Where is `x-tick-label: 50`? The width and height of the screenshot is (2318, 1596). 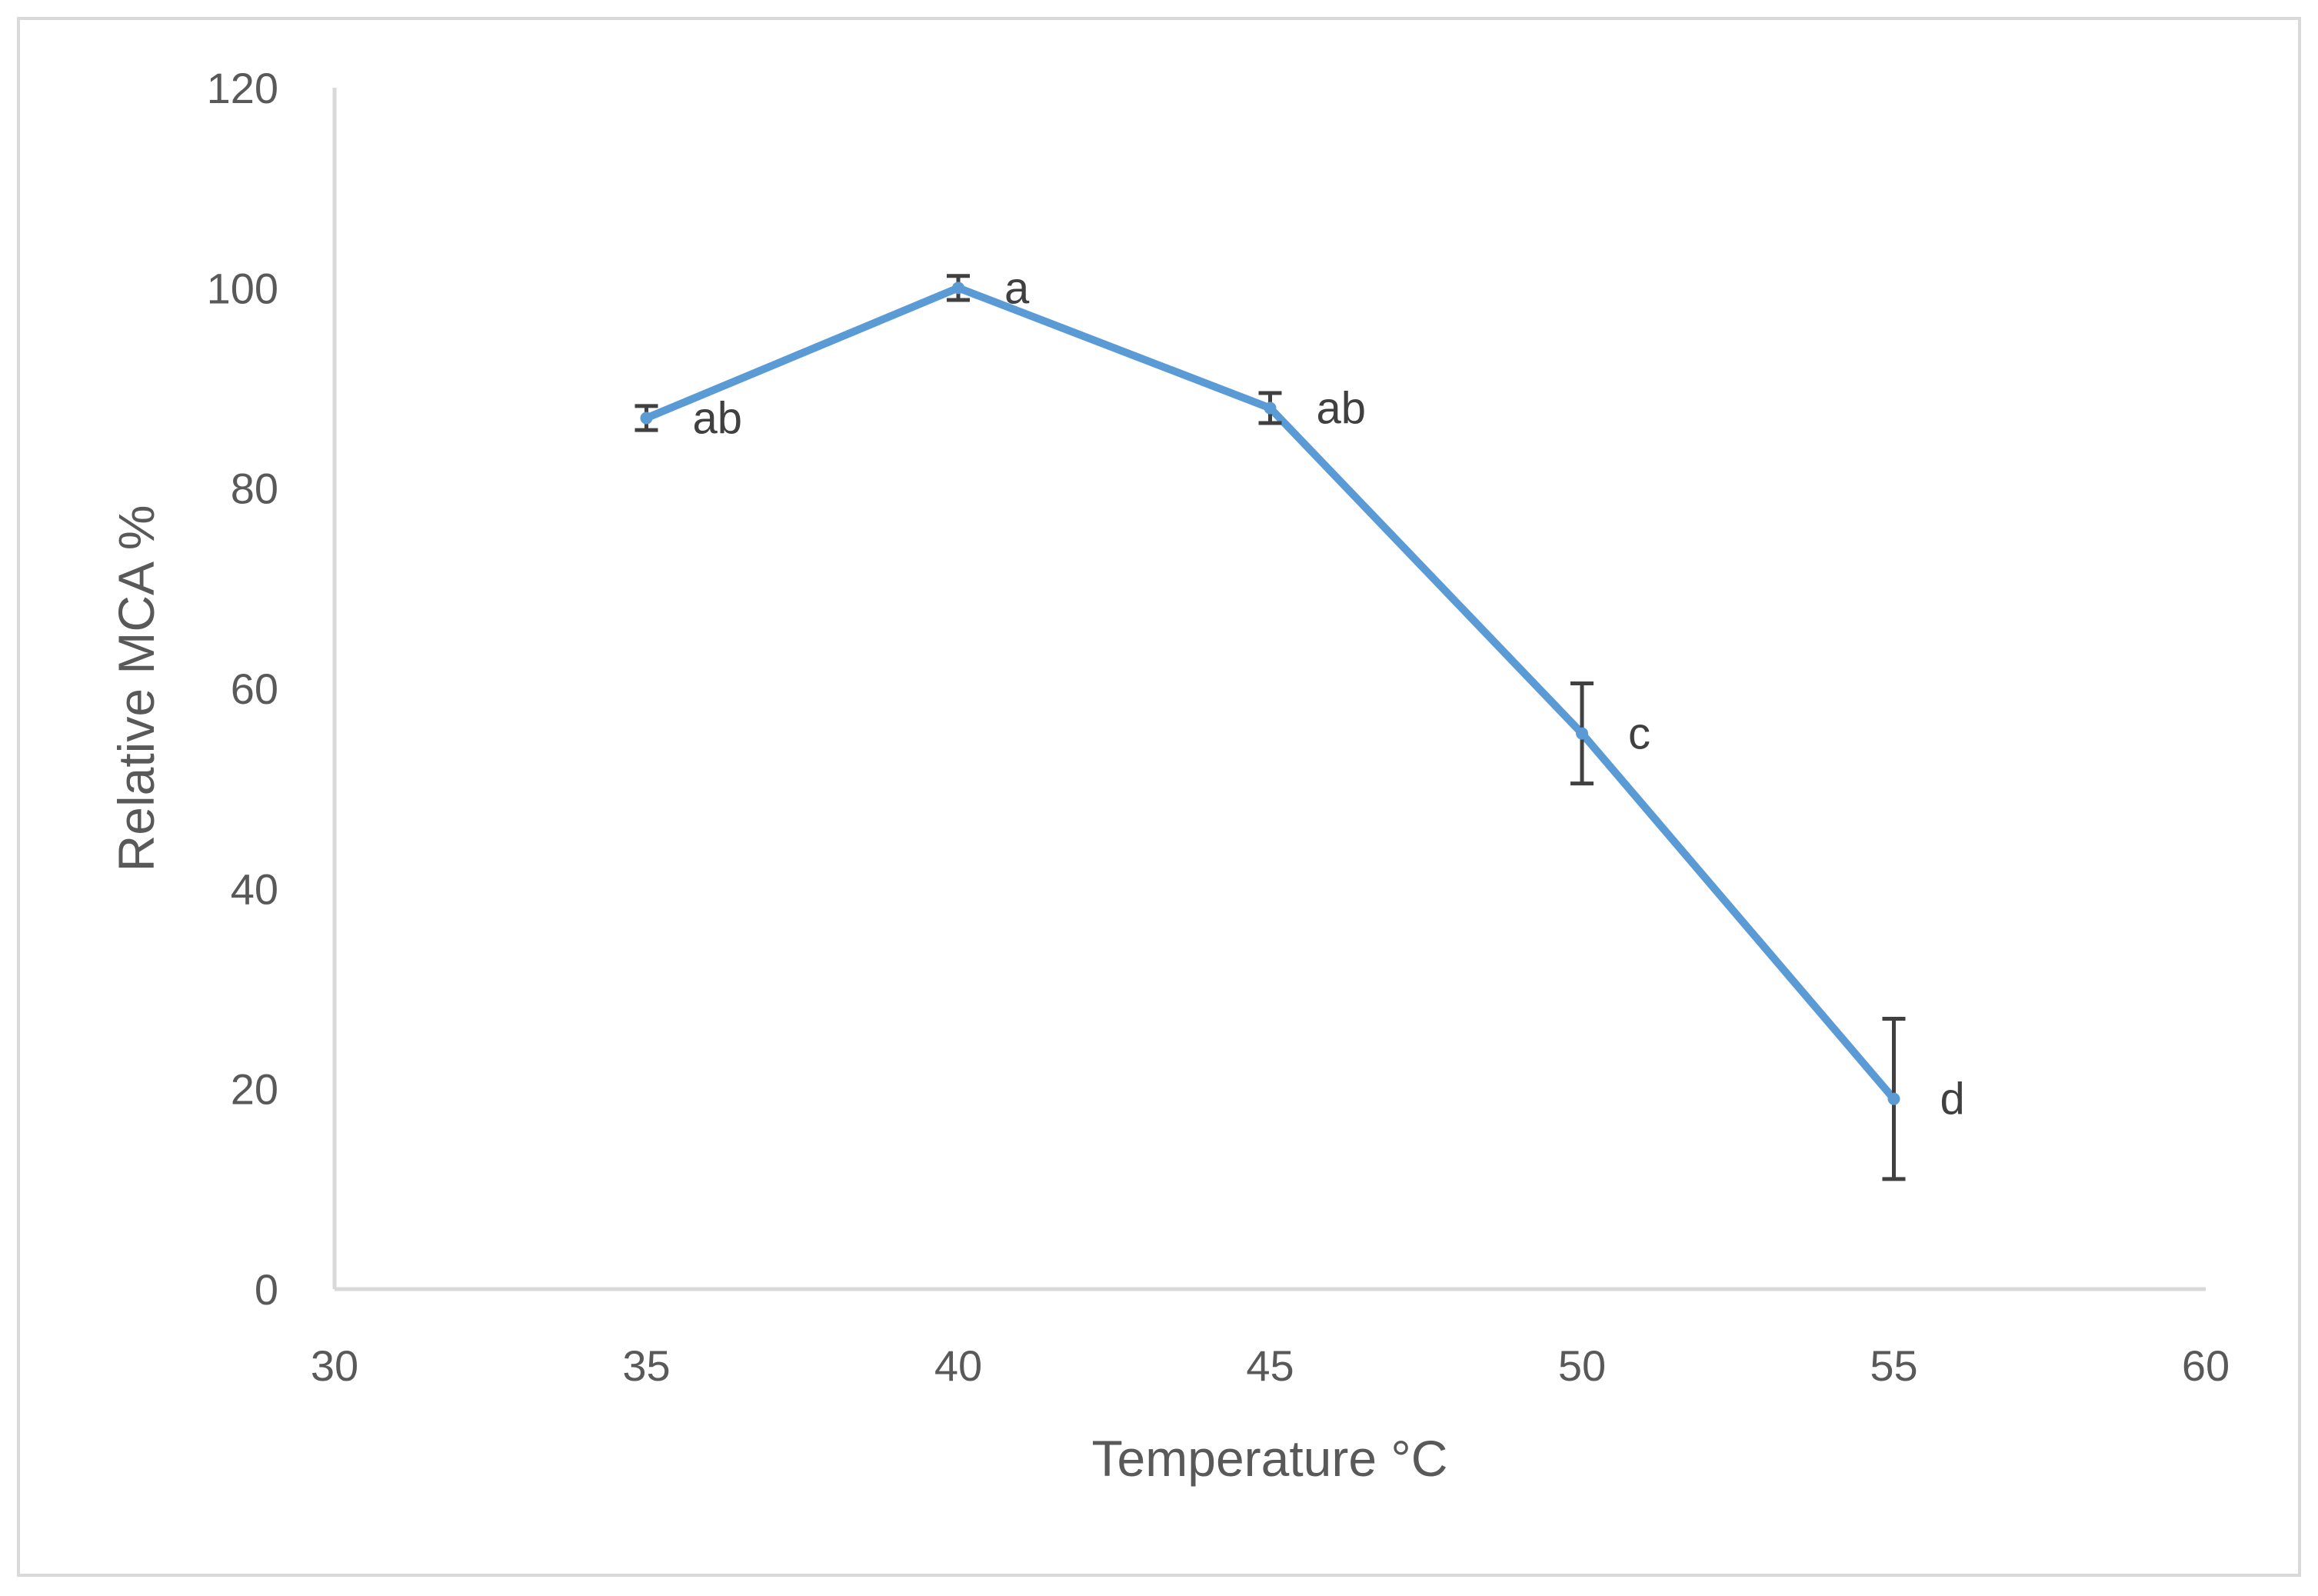 x-tick-label: 50 is located at coordinates (1582, 1366).